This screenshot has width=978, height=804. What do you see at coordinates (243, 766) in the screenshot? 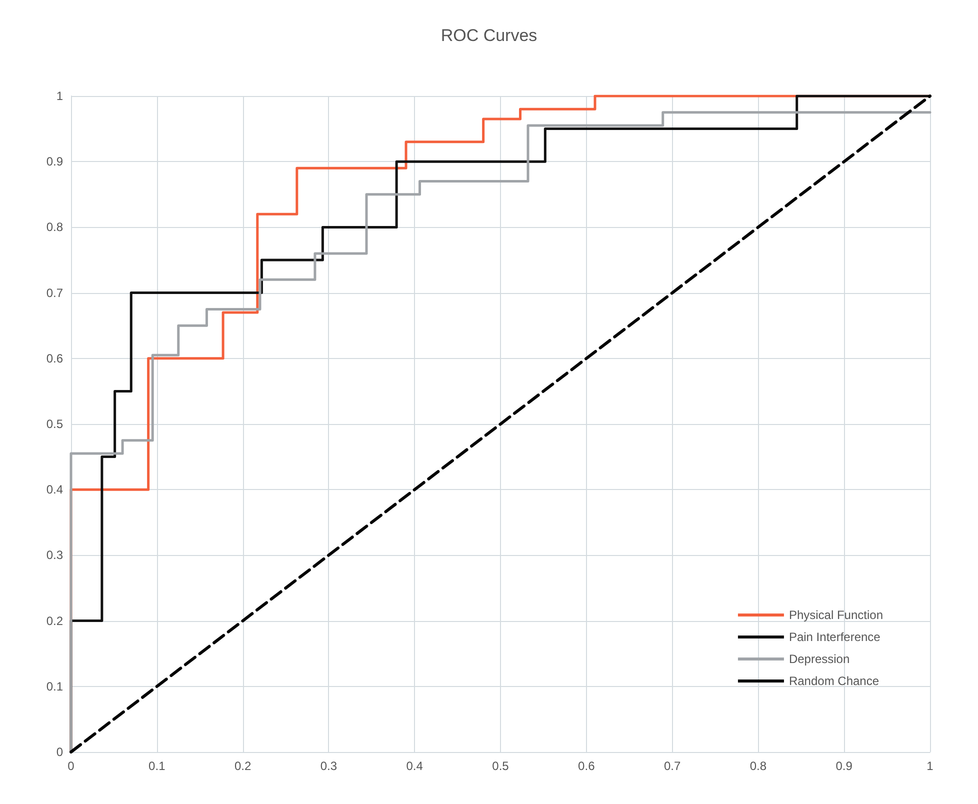
I see `x-tick-label: 0.2` at bounding box center [243, 766].